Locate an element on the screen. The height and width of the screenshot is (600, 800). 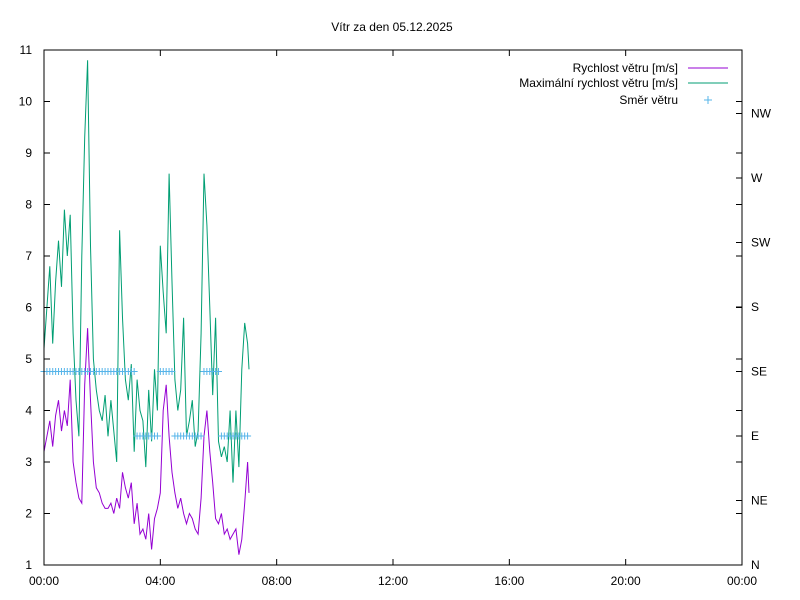
y-tick-label: 8 is located at coordinates (28, 205).